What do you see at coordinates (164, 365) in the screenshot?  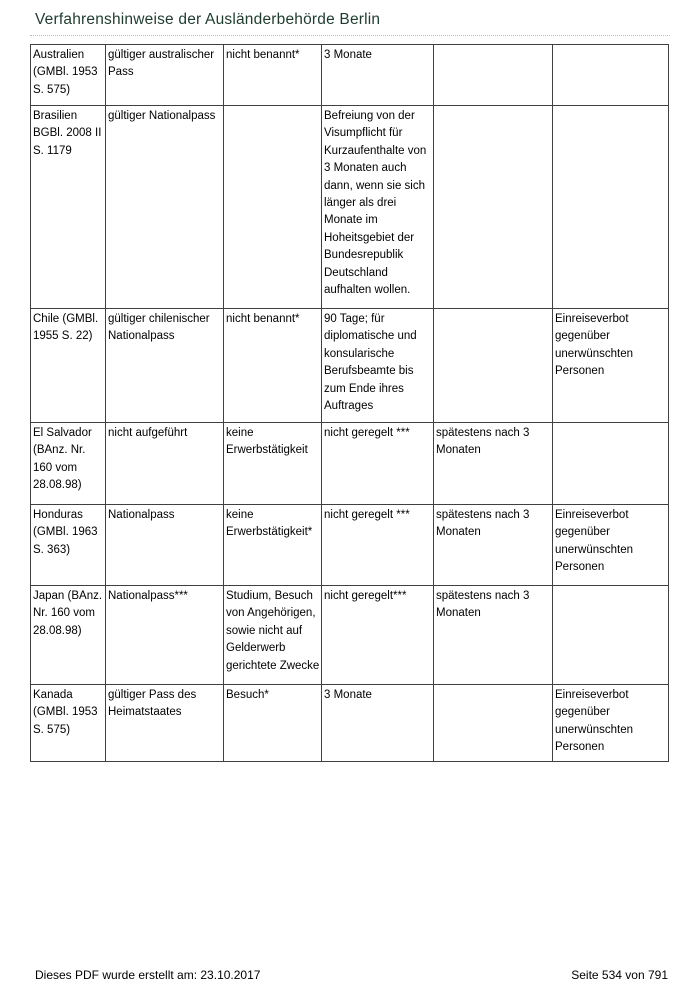 I see `table-cell: gültiger chilenischer Nationalpass` at bounding box center [164, 365].